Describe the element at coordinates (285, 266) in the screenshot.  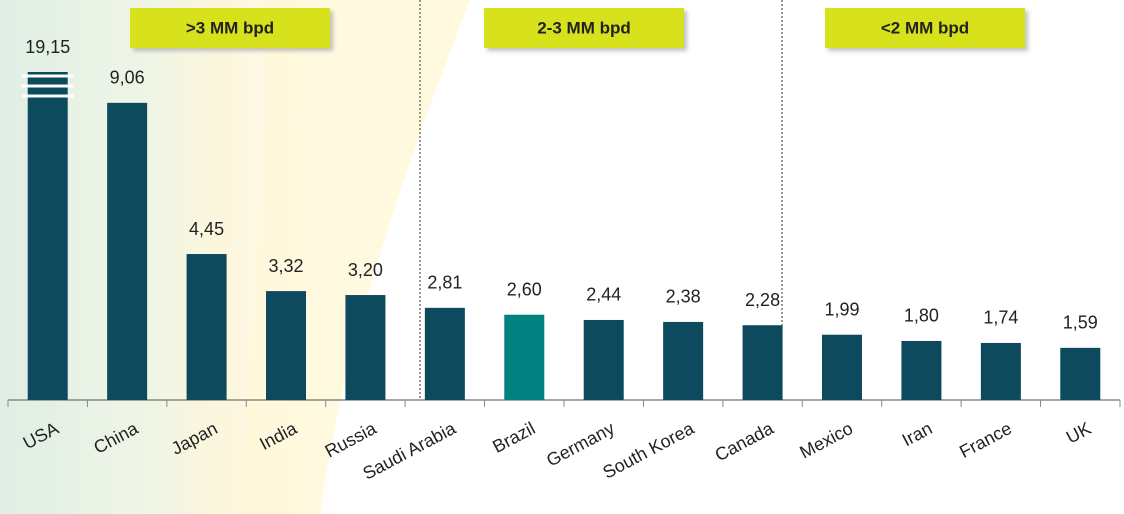
I see `value-label: 3,32` at that location.